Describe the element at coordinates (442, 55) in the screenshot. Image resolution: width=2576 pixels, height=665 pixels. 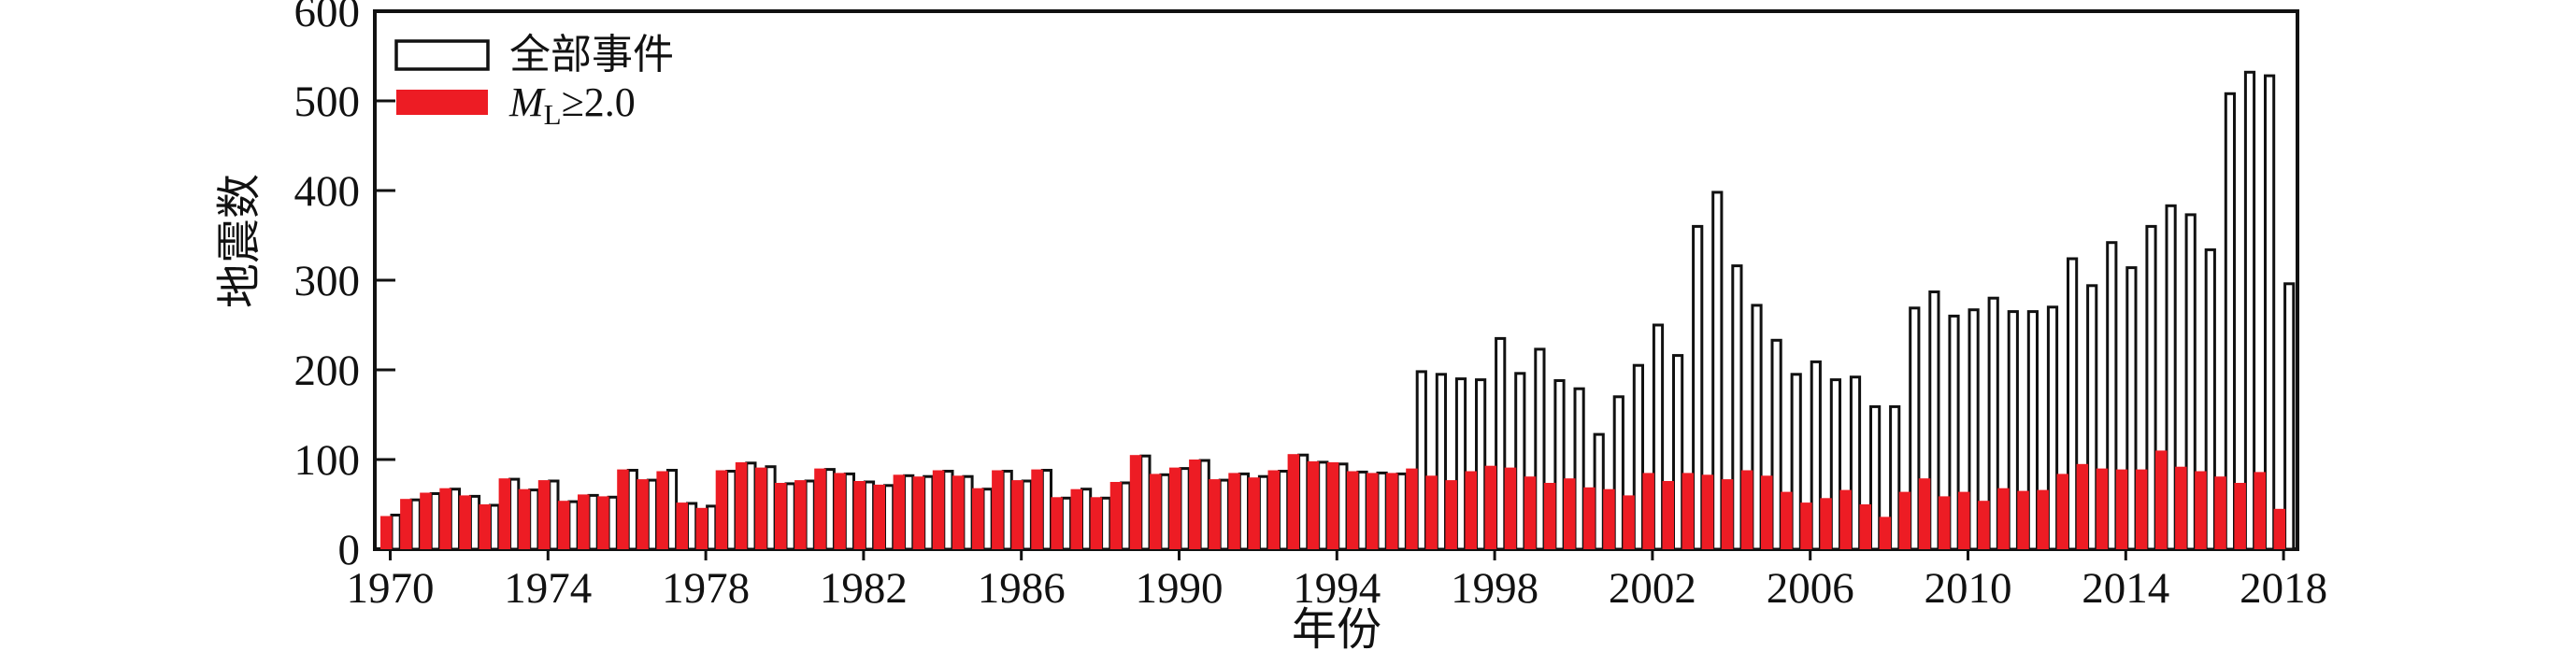
I see `legend-swatch-total` at that location.